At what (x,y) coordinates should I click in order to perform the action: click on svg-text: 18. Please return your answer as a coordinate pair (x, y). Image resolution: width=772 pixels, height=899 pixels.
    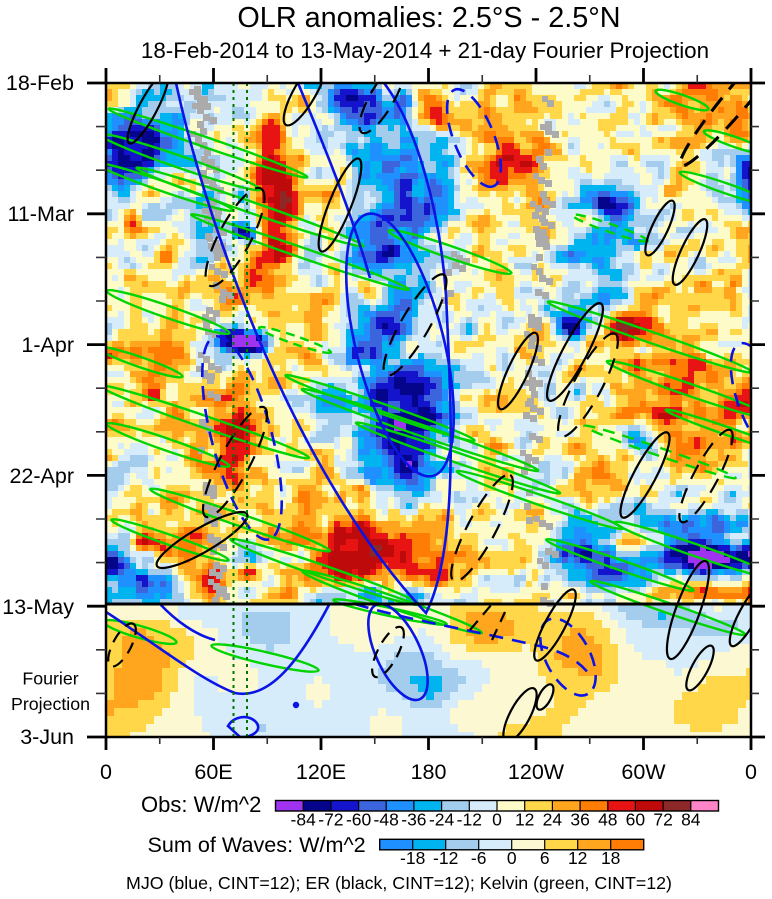
    Looking at the image, I should click on (610, 858).